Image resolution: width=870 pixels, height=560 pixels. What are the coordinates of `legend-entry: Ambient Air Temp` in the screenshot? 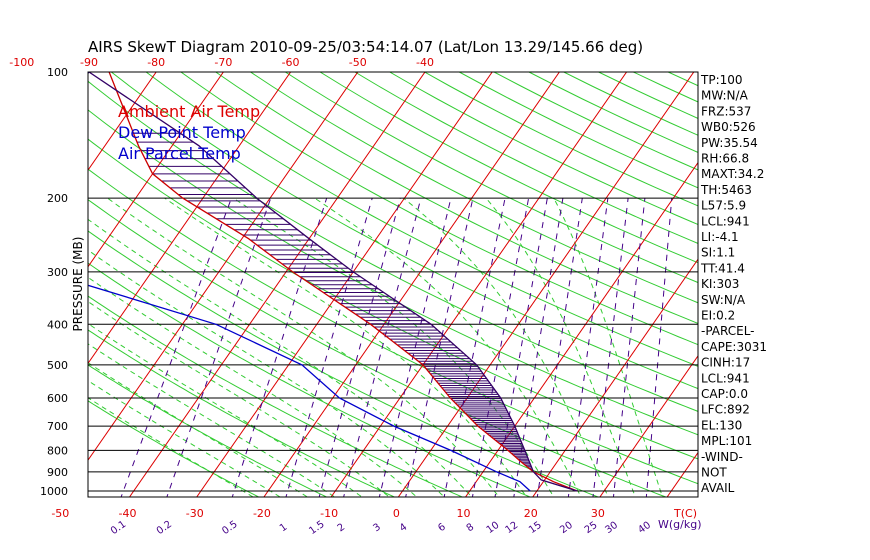 It's located at (189, 111).